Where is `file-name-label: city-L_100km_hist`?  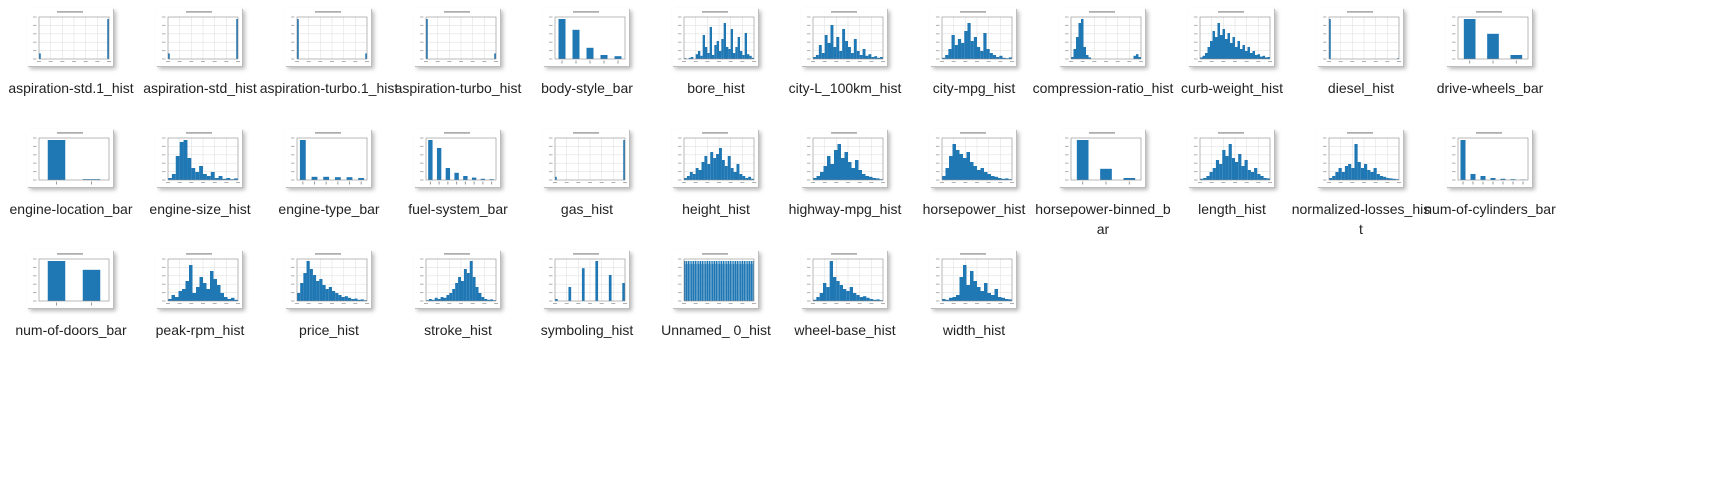
file-name-label: city-L_100km_hist is located at coordinates (845, 88).